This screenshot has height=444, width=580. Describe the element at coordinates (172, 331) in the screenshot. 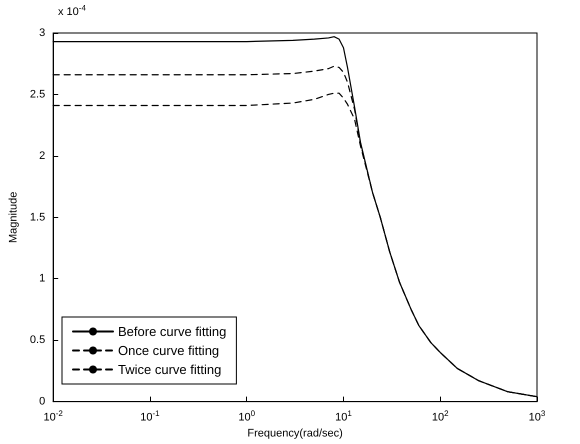

I see `legend-label: Before curve fitting` at that location.